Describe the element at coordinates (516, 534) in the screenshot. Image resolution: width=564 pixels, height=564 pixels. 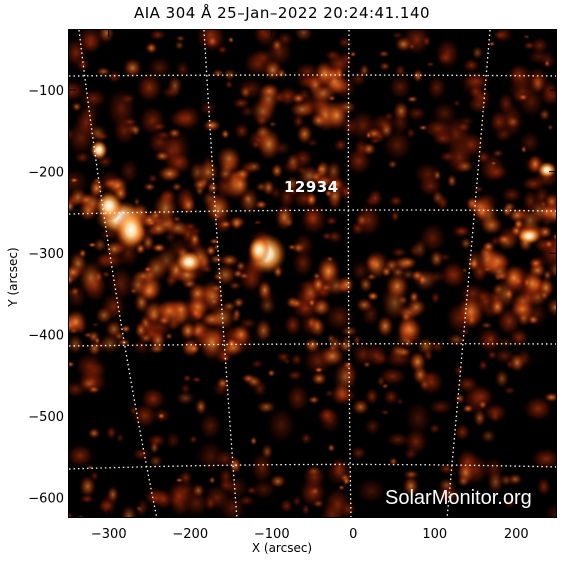
I see `x-tick-label: 200` at that location.